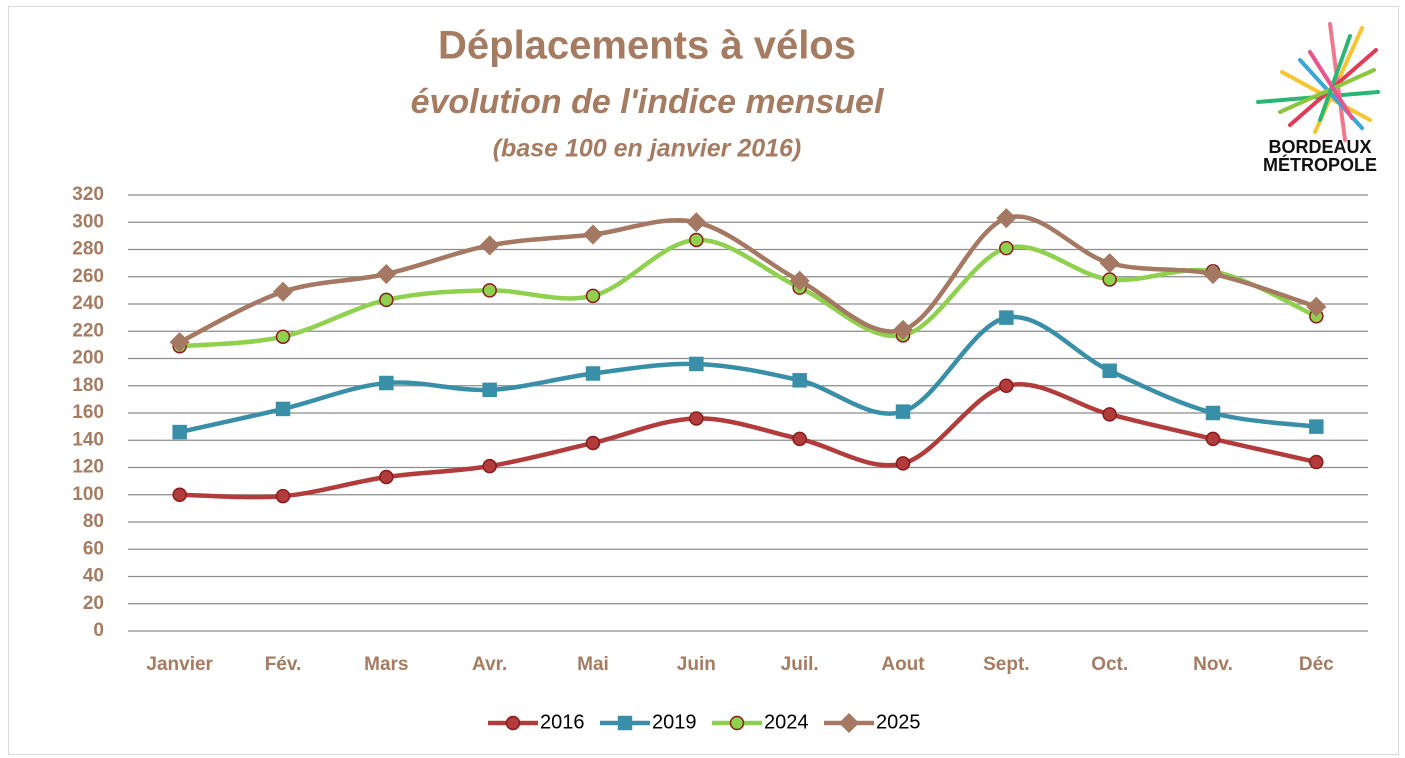 The width and height of the screenshot is (1405, 758). Describe the element at coordinates (1109, 664) in the screenshot. I see `x-tick-label: Oct.` at that location.